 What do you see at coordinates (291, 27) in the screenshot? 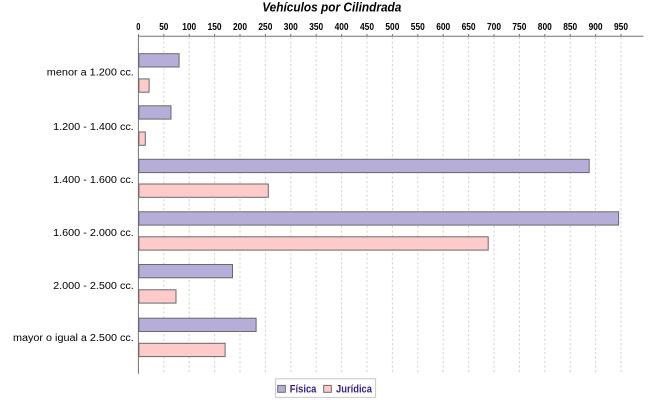
I see `svg-text: 300` at bounding box center [291, 27].